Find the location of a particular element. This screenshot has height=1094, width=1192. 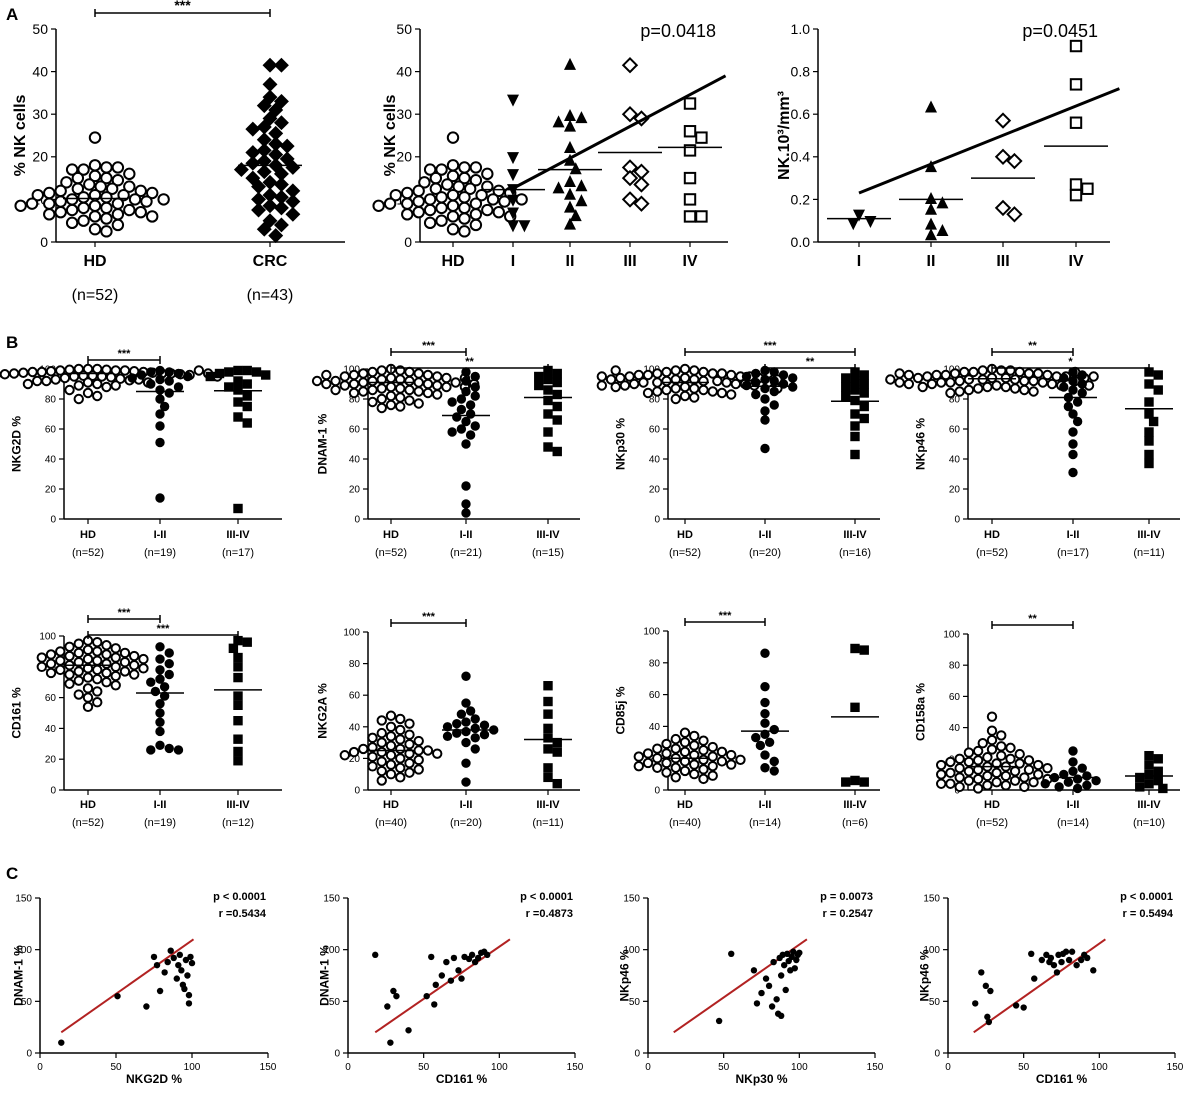

count-label: (n=40) is located at coordinates (391, 823).